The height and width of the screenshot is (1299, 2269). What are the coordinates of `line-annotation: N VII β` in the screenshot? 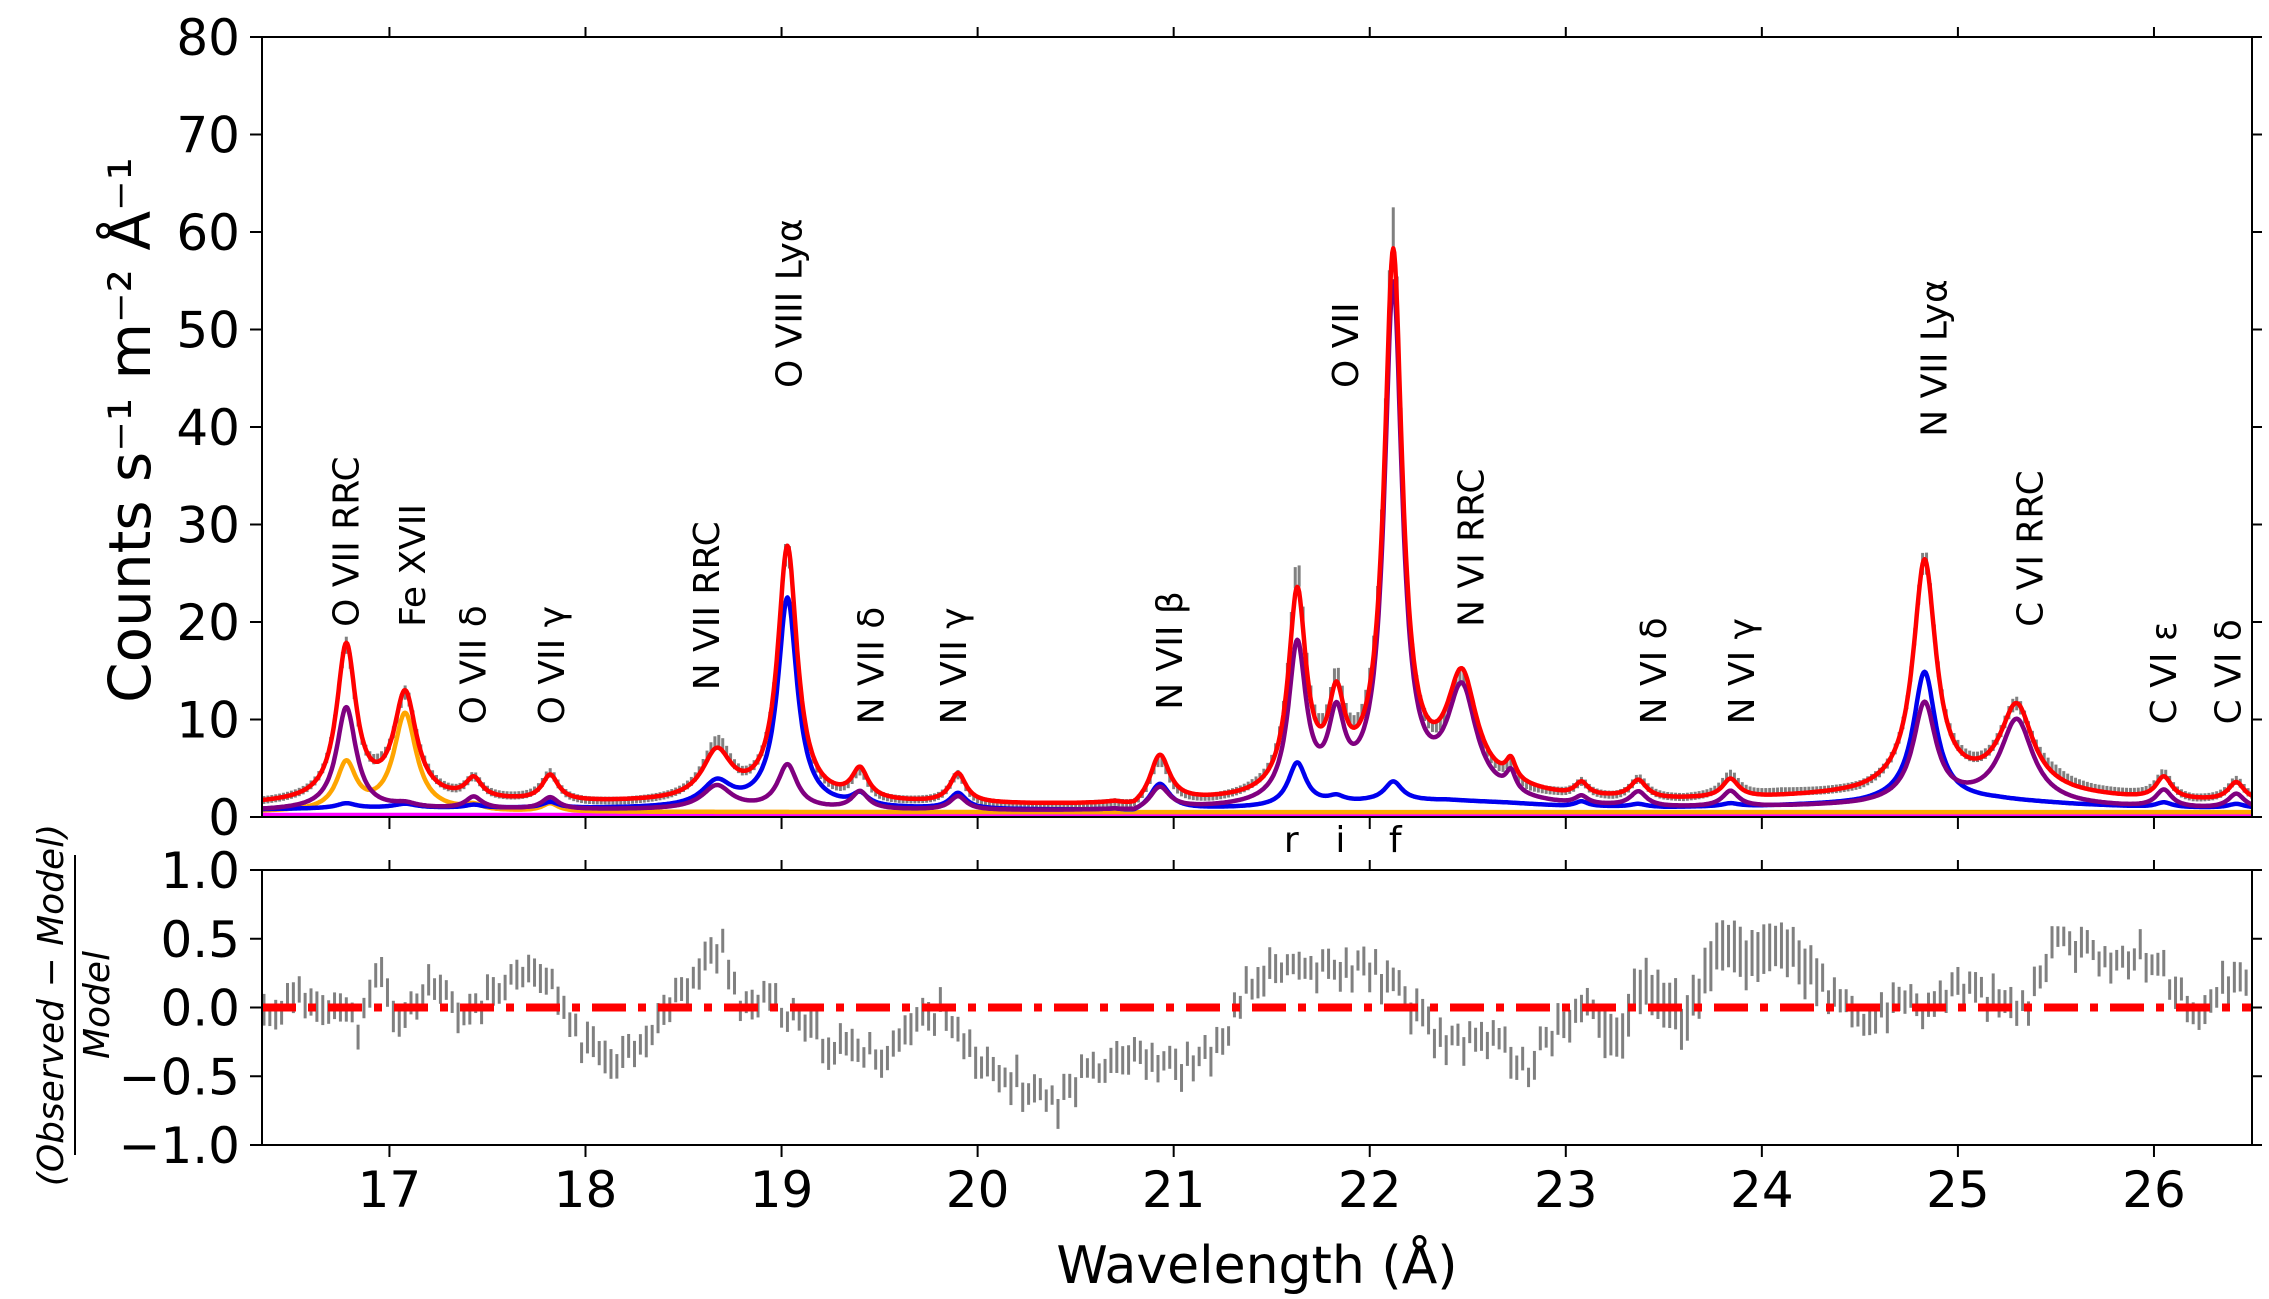 It's located at (1170, 650).